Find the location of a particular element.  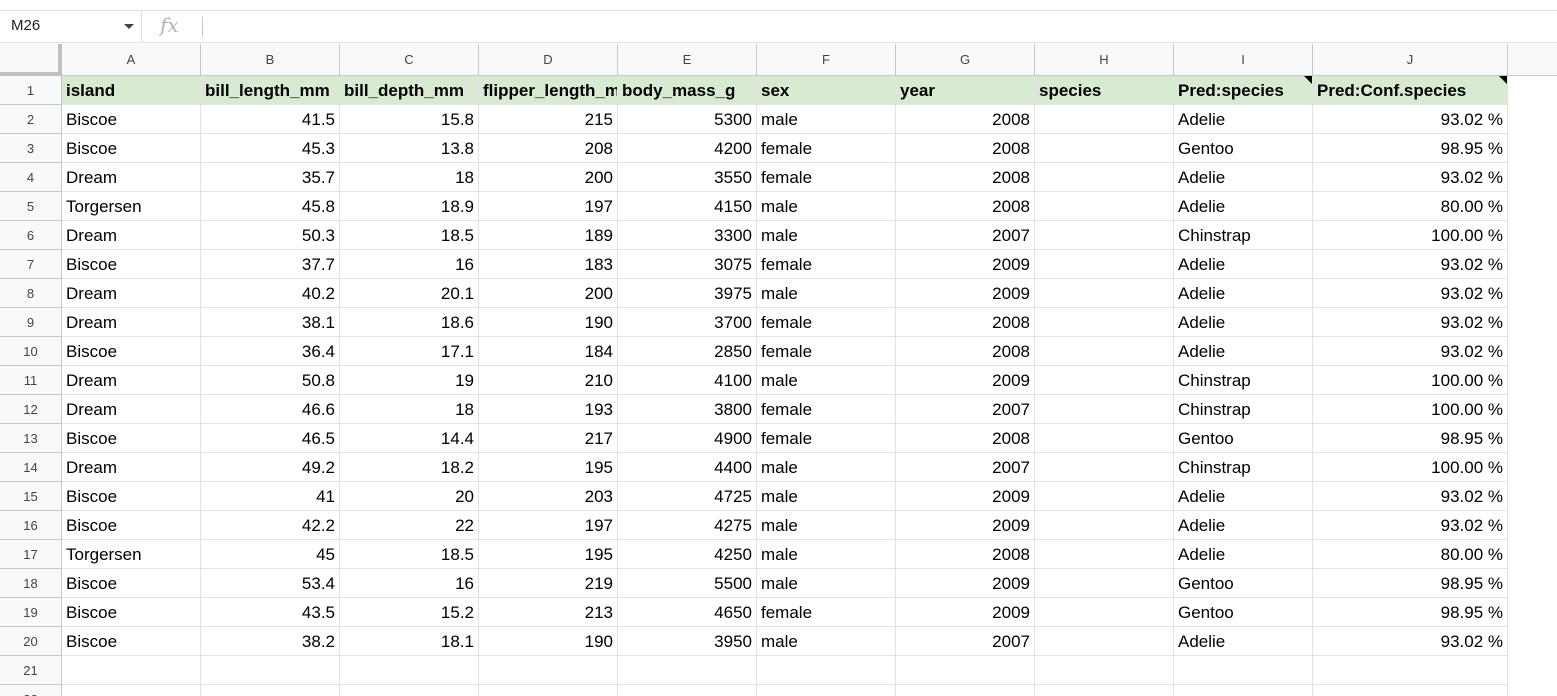

table-cell: 3700 is located at coordinates (687, 322).